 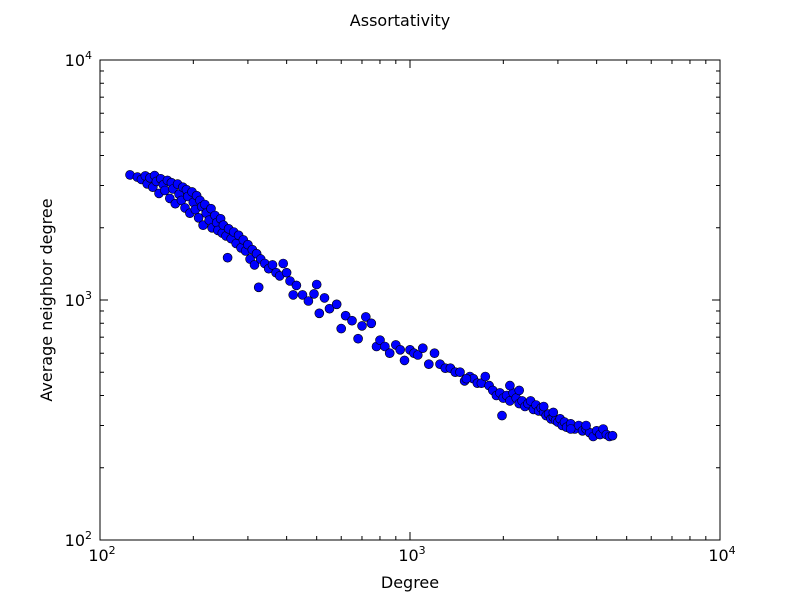 What do you see at coordinates (78, 299) in the screenshot?
I see `y-tick-label: 10³` at bounding box center [78, 299].